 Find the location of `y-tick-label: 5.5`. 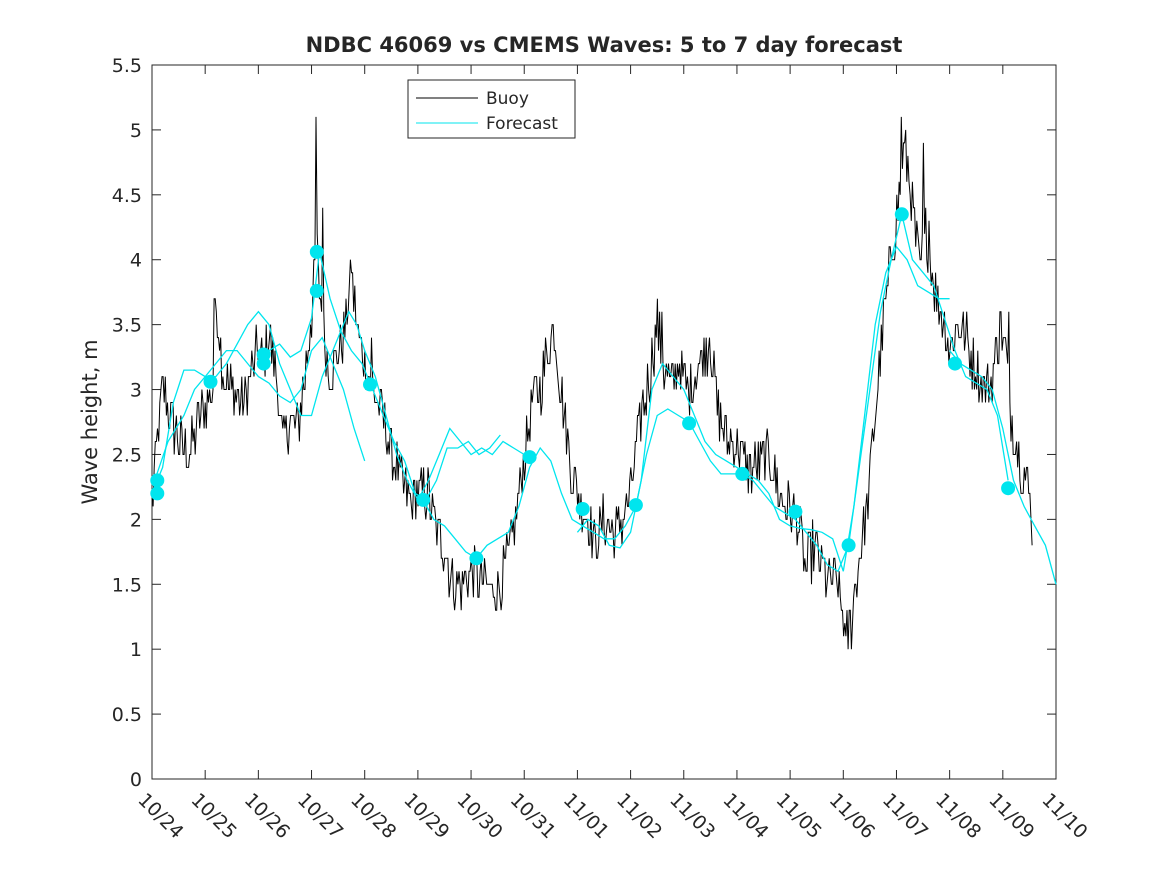

y-tick-label: 5.5 is located at coordinates (127, 66).